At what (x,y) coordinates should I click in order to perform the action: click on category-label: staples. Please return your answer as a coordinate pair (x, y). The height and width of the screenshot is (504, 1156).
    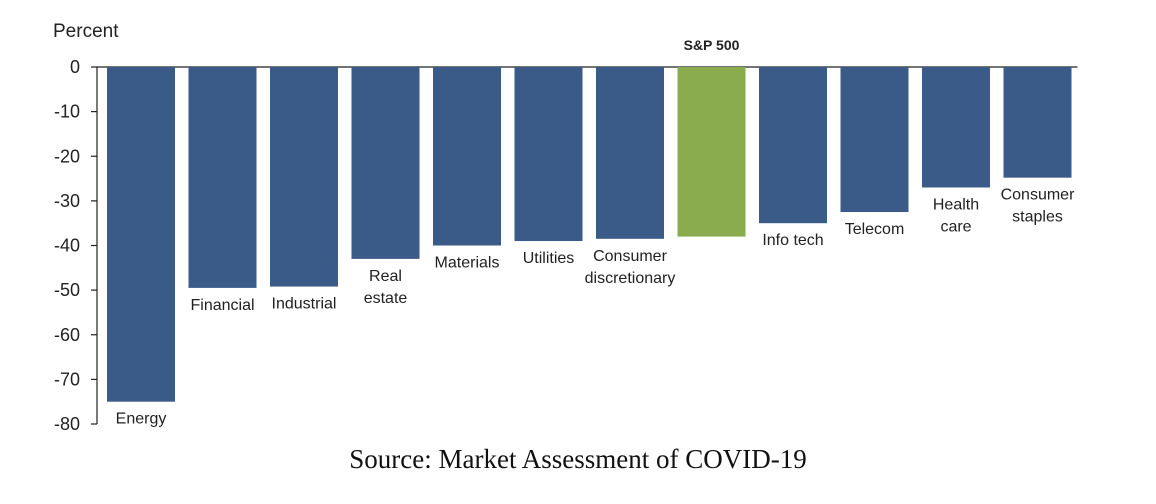
    Looking at the image, I should click on (1037, 217).